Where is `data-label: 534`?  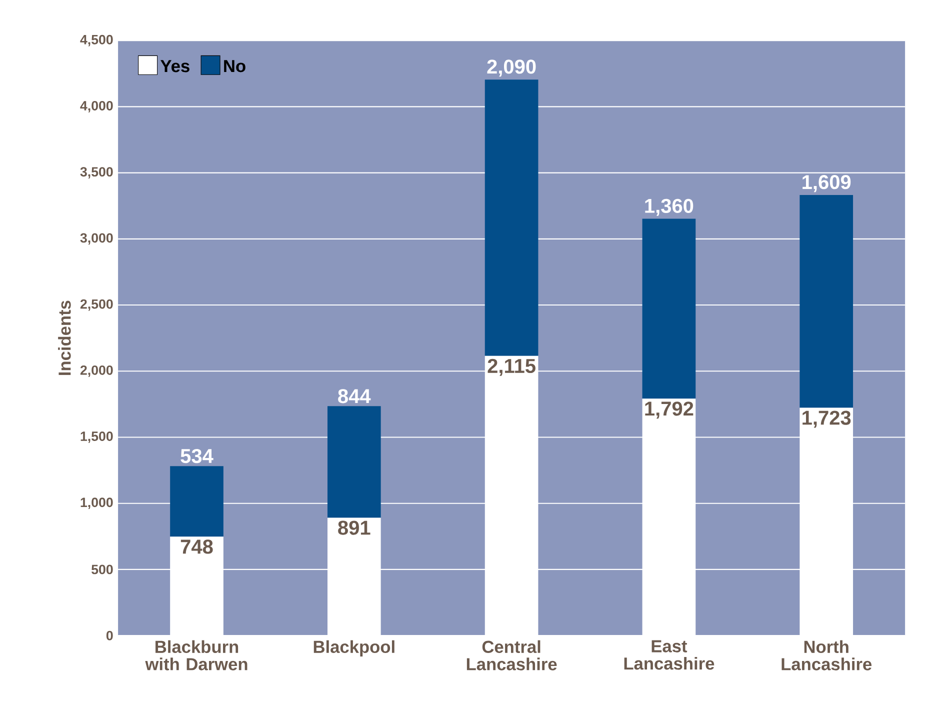
data-label: 534 is located at coordinates (197, 456).